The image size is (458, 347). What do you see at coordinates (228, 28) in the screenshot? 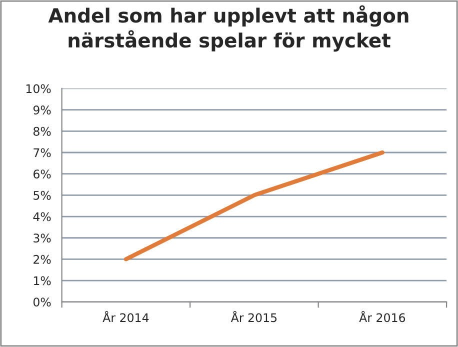
I see `chart-title: Andel som har upplevt att någon närstående spelar för mycket` at bounding box center [228, 28].